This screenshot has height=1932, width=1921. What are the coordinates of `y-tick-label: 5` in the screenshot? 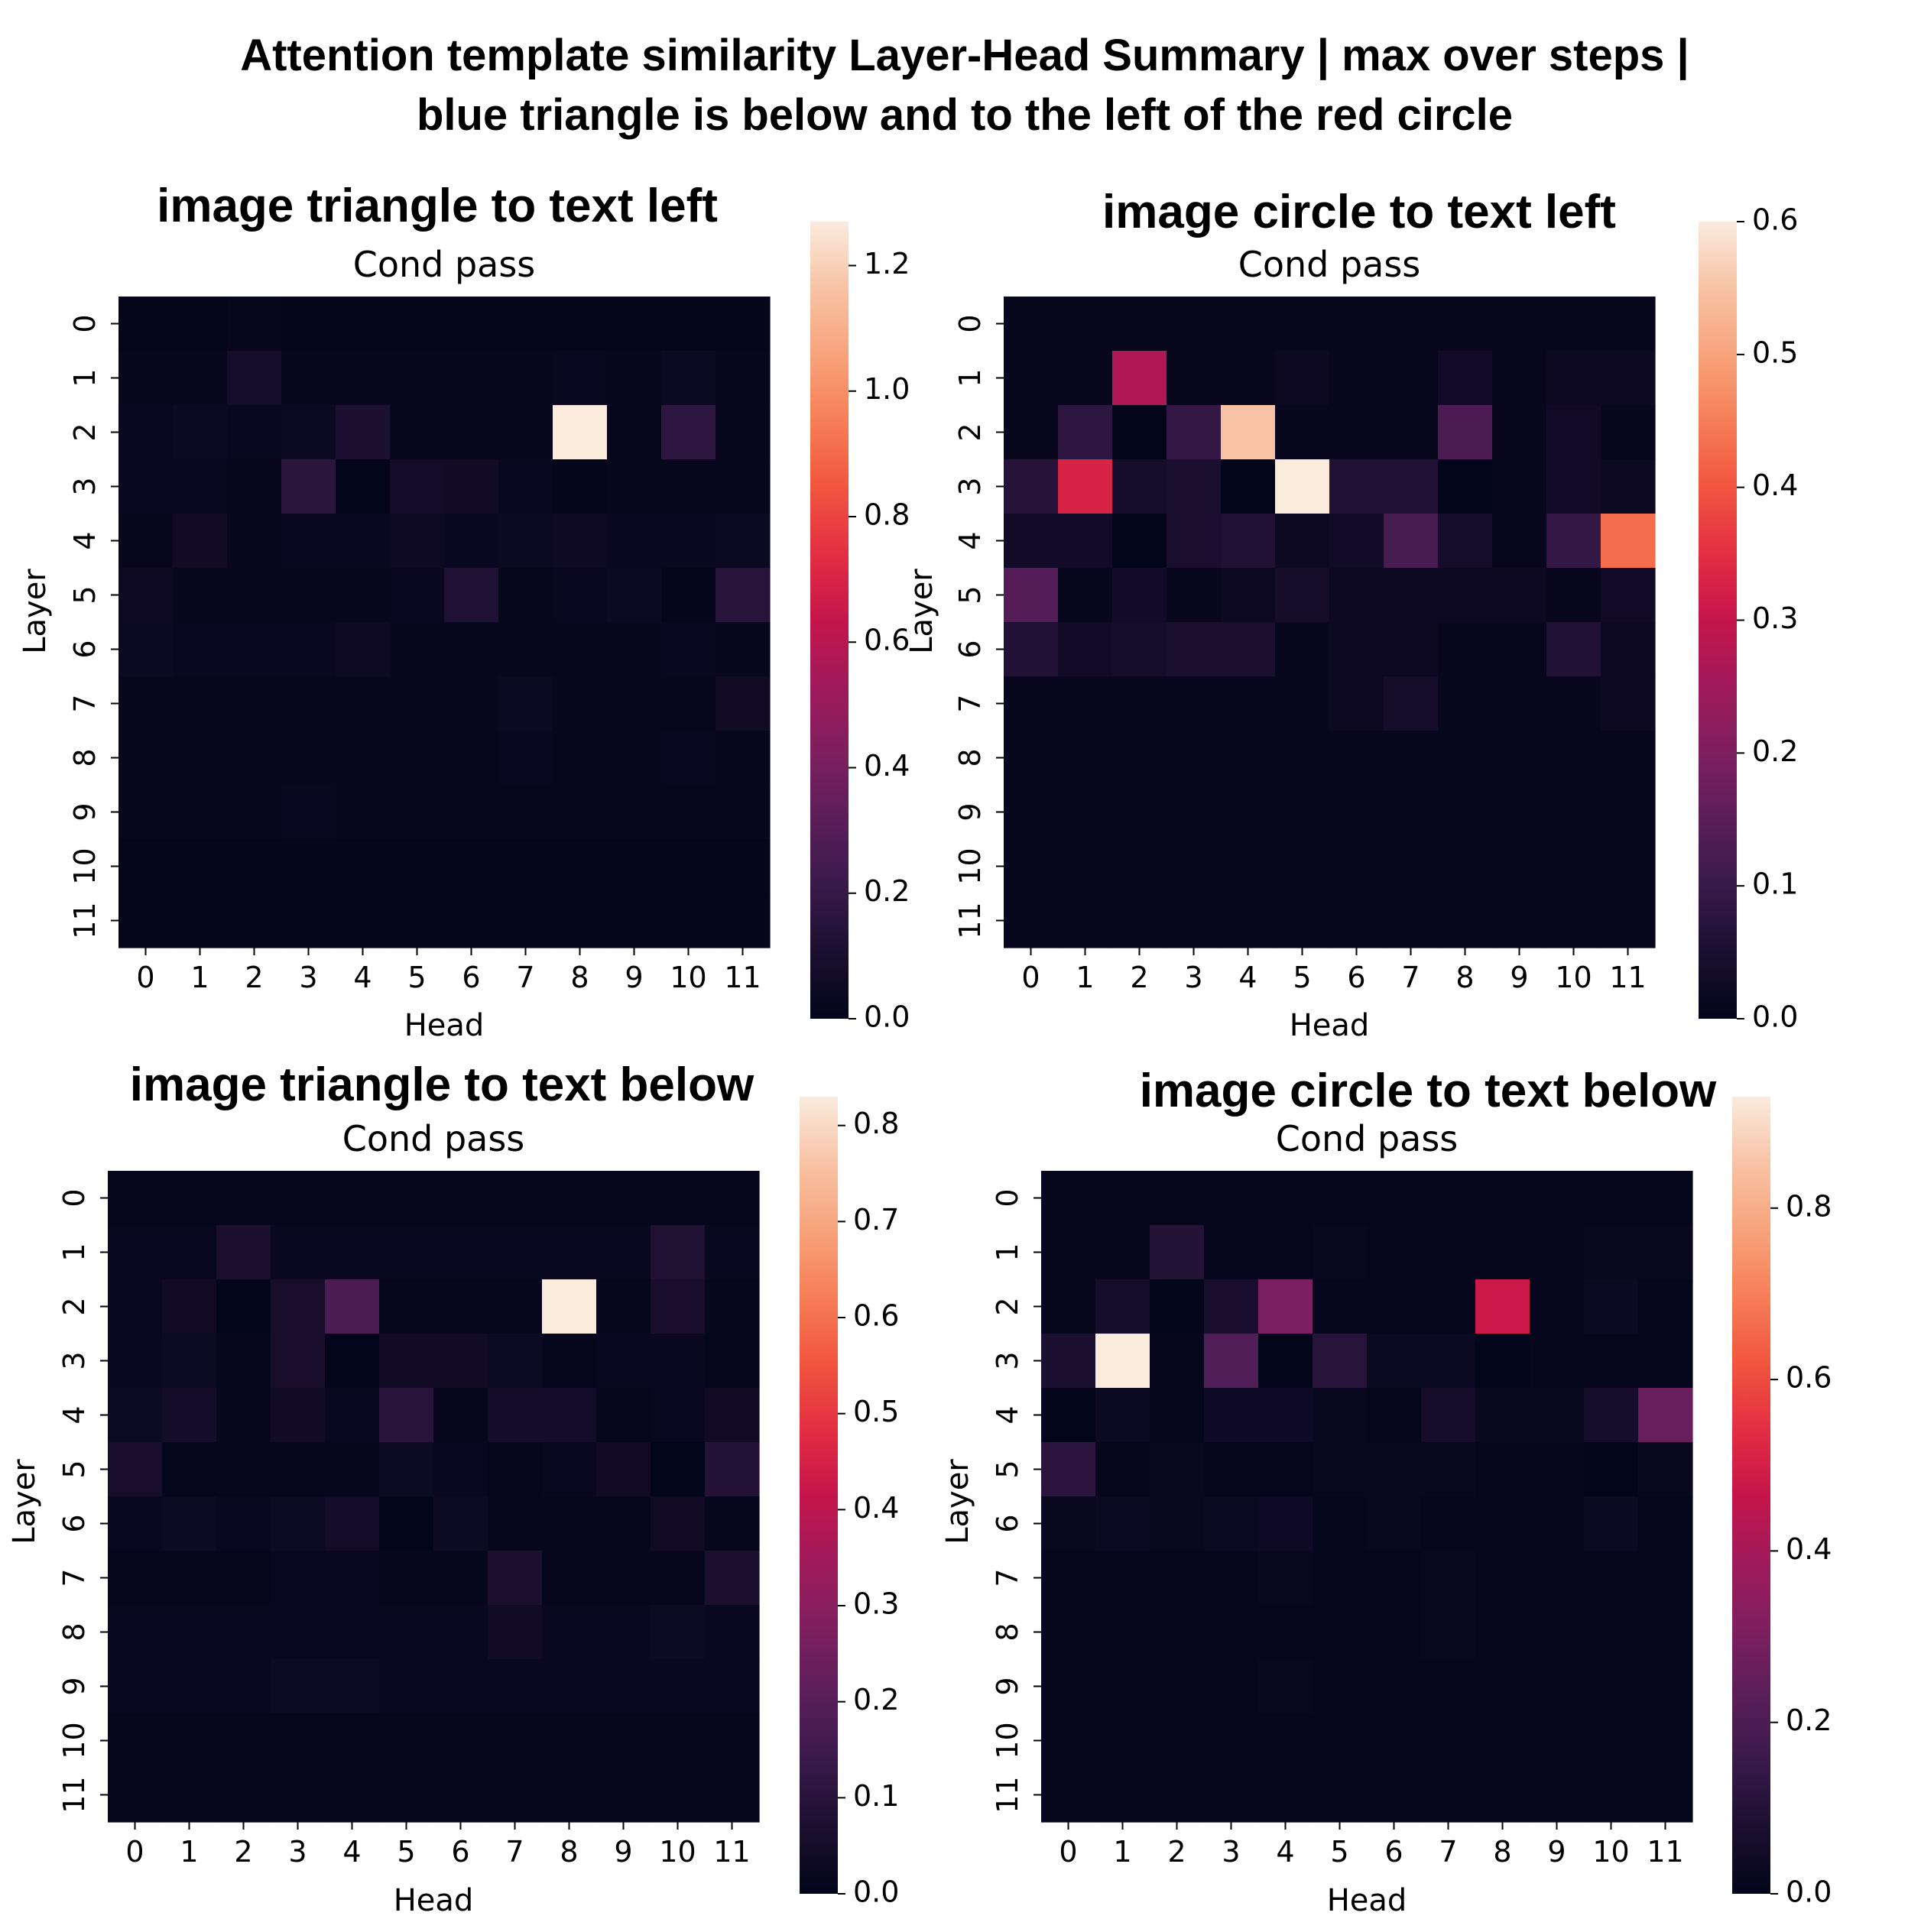 It's located at (1008, 1469).